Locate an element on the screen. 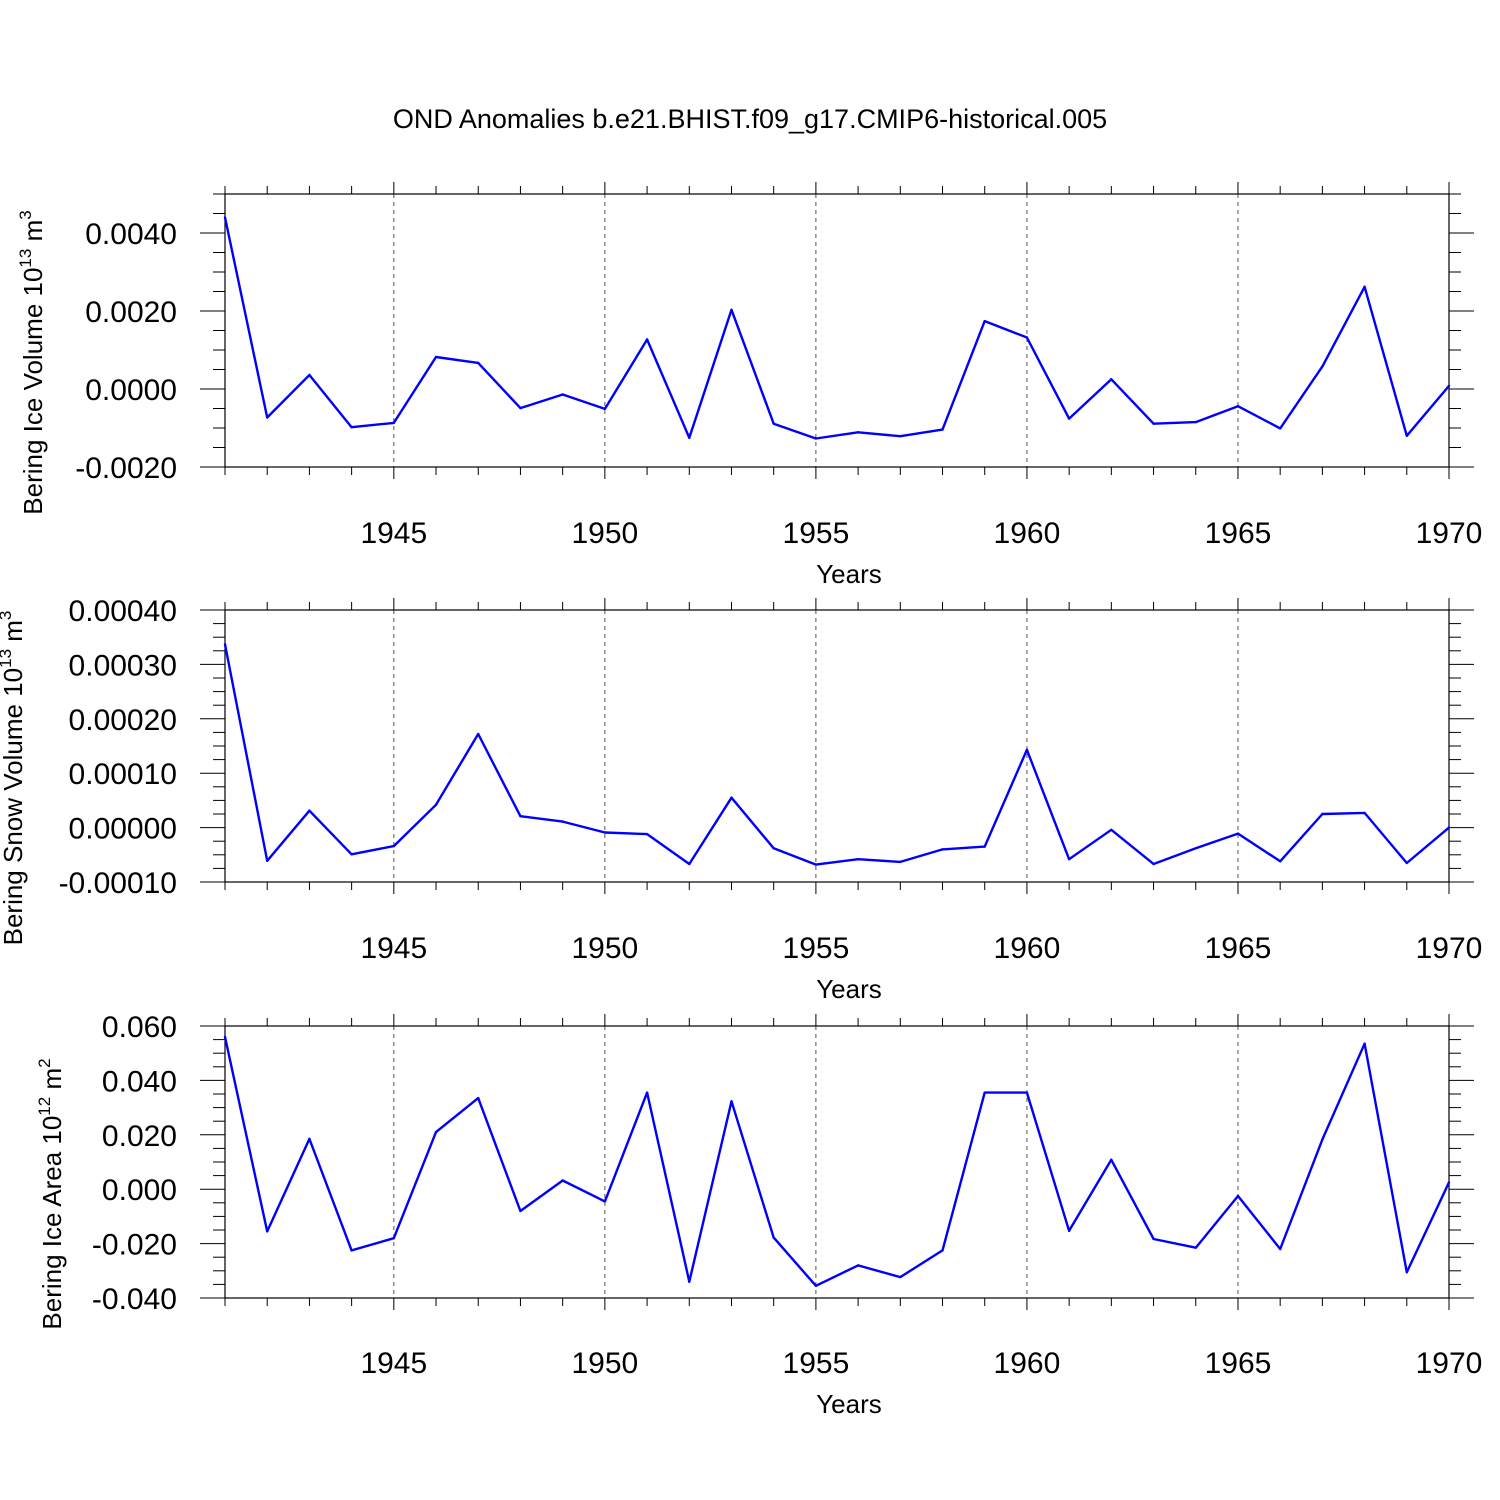 This screenshot has width=1500, height=1500. data-point-1955 is located at coordinates (816, 864).